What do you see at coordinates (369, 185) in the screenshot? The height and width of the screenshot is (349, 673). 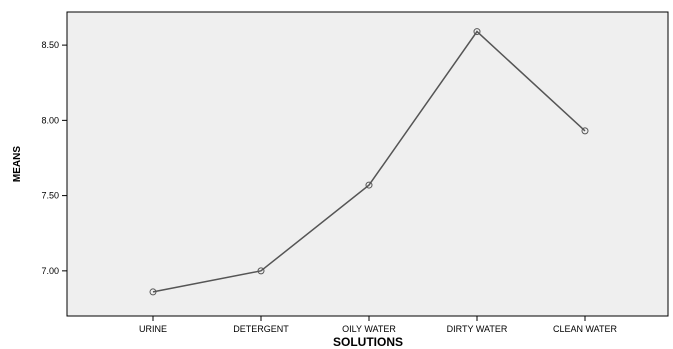 I see `data-point-oily-water` at bounding box center [369, 185].